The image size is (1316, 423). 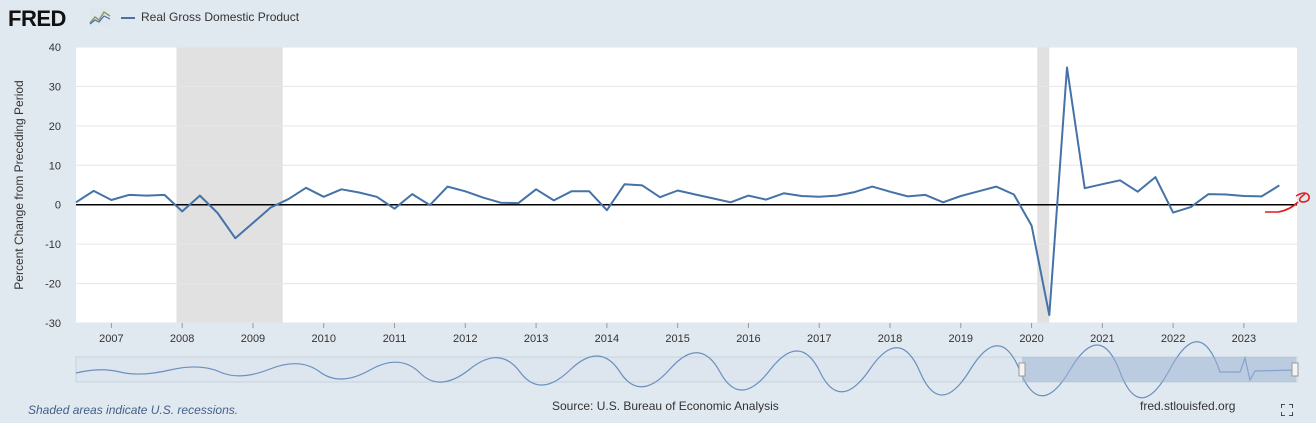 I want to click on x-tick-label-2015: 2015, so click(x=677, y=339).